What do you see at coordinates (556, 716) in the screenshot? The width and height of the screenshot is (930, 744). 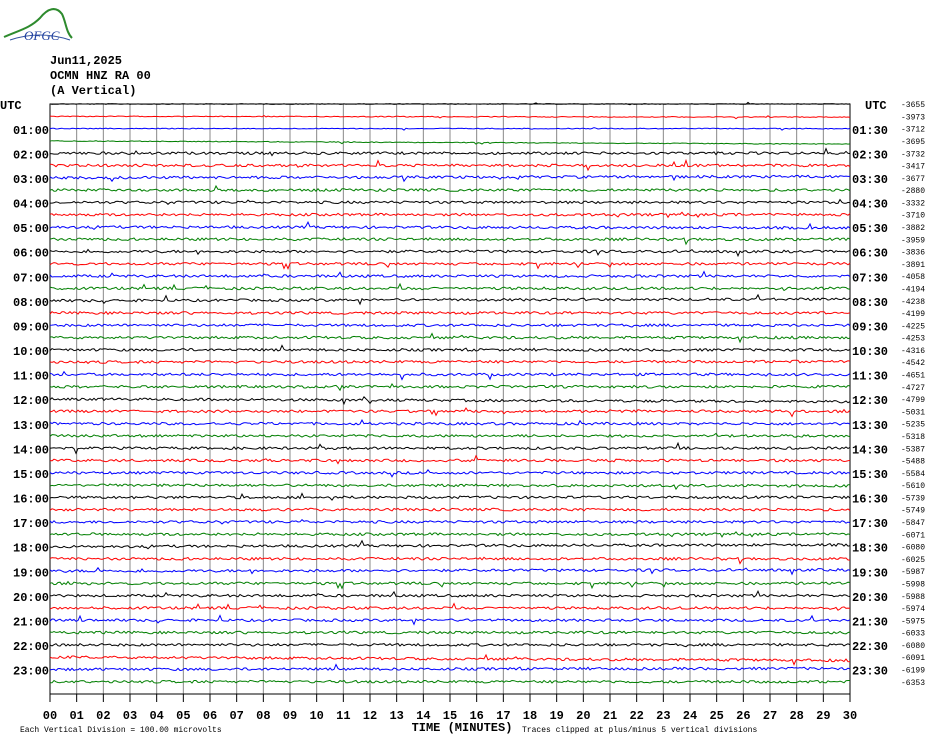 I see `x-tick-label: 19` at bounding box center [556, 716].